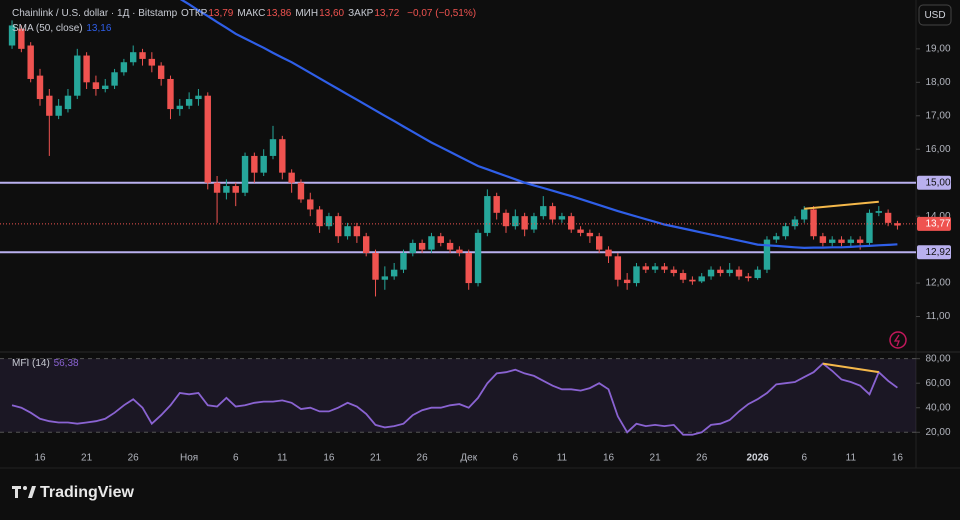  What do you see at coordinates (194, 13) in the screenshot?
I see `ohlc-name: ОТКР` at bounding box center [194, 13].